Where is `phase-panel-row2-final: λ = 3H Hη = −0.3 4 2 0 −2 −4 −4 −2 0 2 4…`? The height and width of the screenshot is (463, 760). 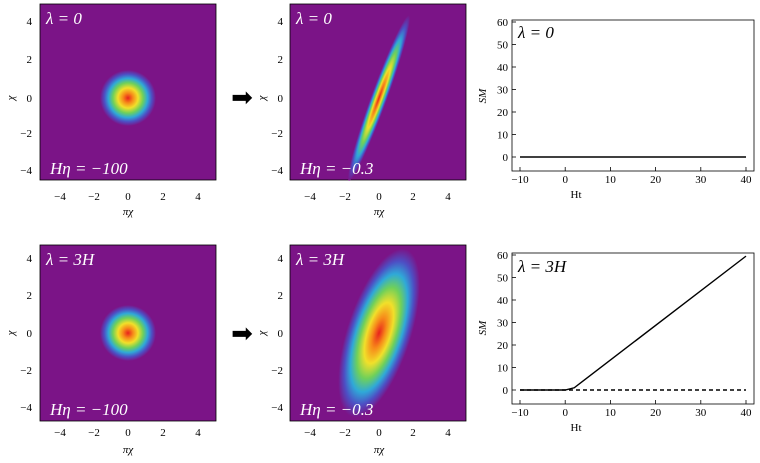
phase-panel-row2-final: λ = 3H Hη = −0.3 4 2 0 −2 −4 −4 −2 0 2 4… is located at coordinates (361, 350).